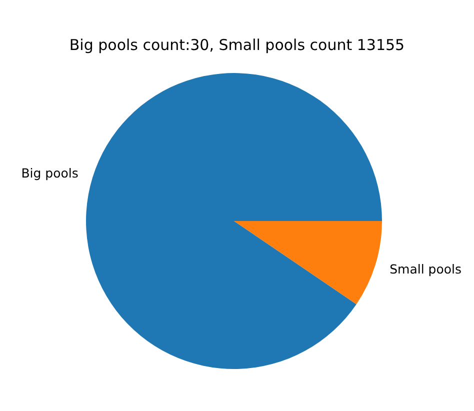 The image size is (474, 411). What do you see at coordinates (237, 45) in the screenshot?
I see `chart-title: Big pools count:30, Small pools count 13155` at bounding box center [237, 45].